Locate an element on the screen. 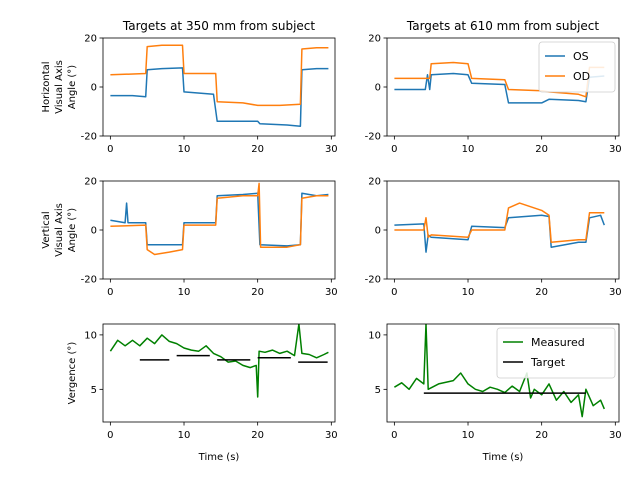 The image size is (640, 480). subplot-v610: 0 10 20 30 -20 0 20 is located at coordinates (493, 237).